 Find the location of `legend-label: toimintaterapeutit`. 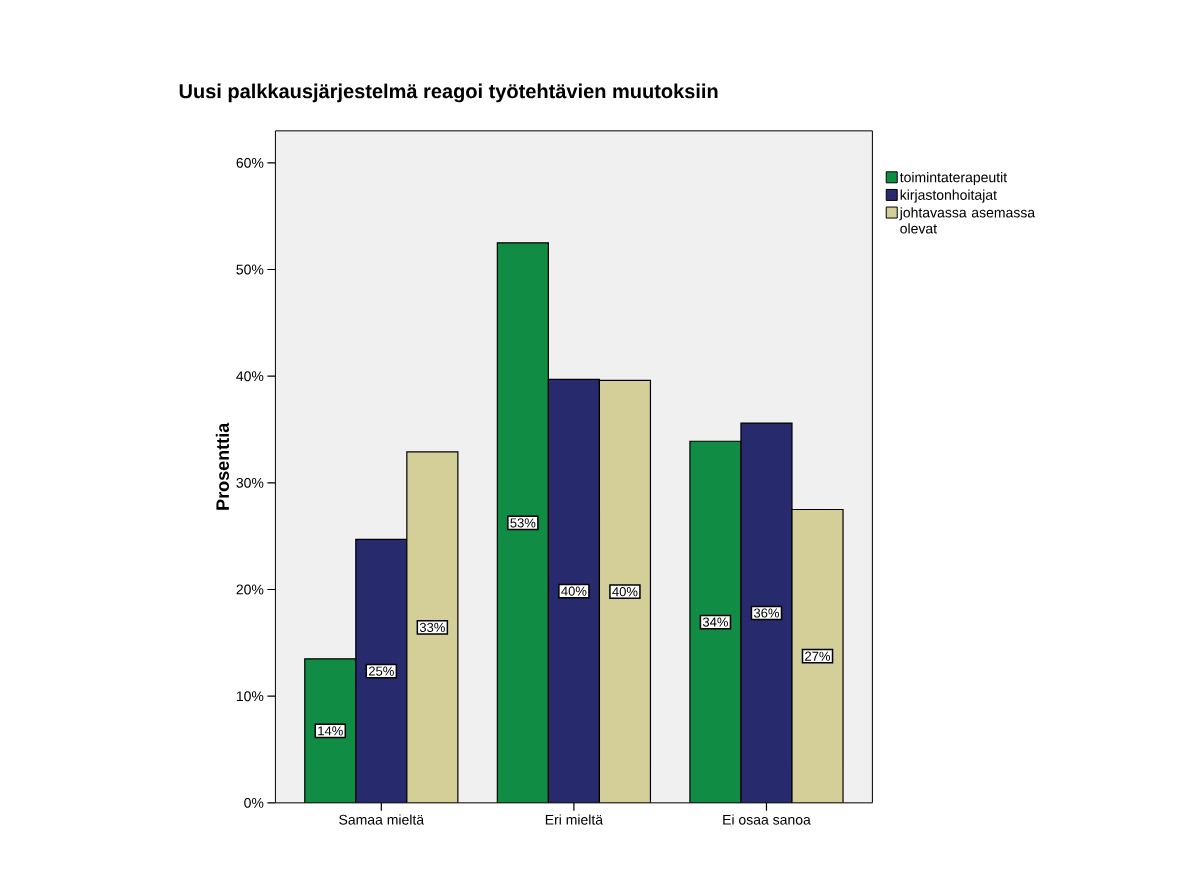

legend-label: toimintaterapeutit is located at coordinates (953, 178).